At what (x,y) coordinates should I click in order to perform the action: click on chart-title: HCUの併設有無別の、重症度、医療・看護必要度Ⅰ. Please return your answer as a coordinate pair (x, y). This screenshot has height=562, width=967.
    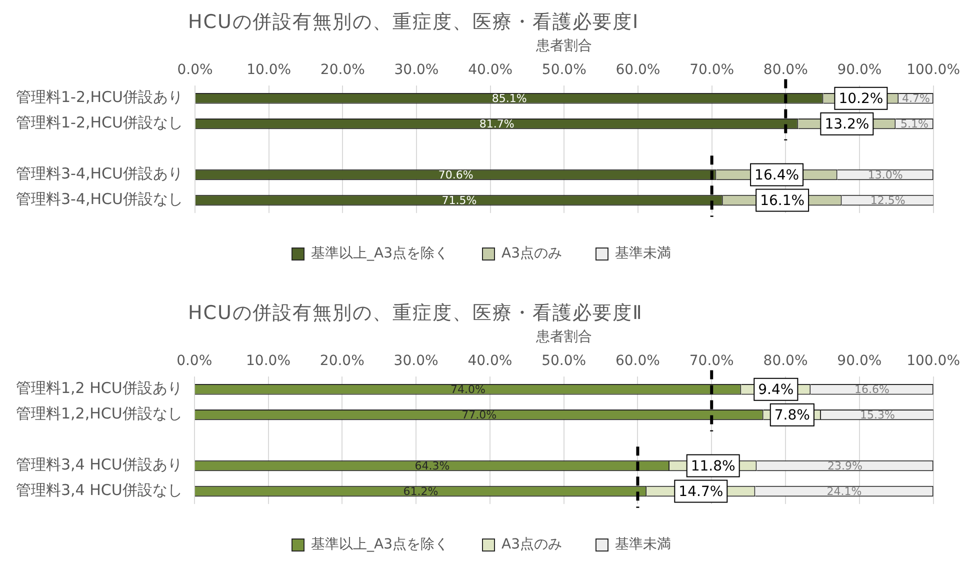
    Looking at the image, I should click on (414, 22).